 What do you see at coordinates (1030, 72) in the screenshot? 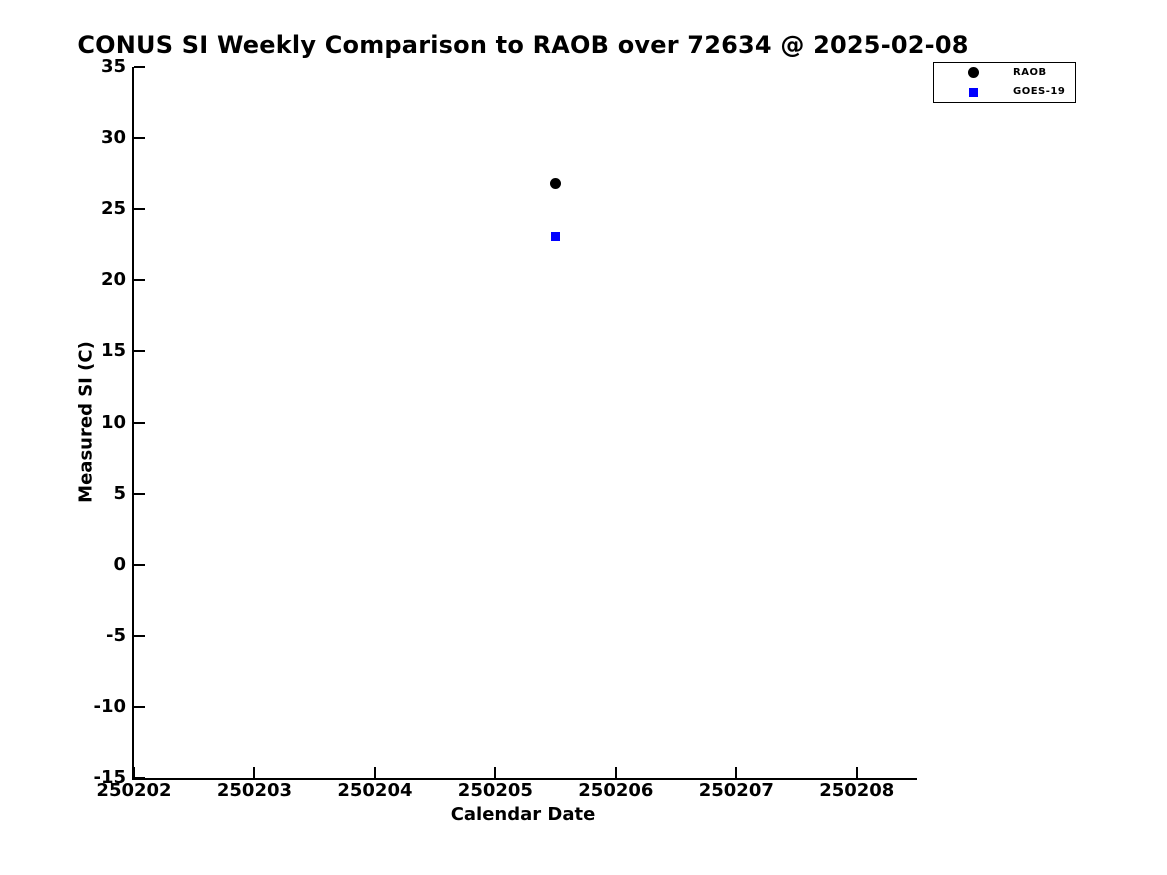
I see `legend-label-raob: RAOB` at bounding box center [1030, 72].